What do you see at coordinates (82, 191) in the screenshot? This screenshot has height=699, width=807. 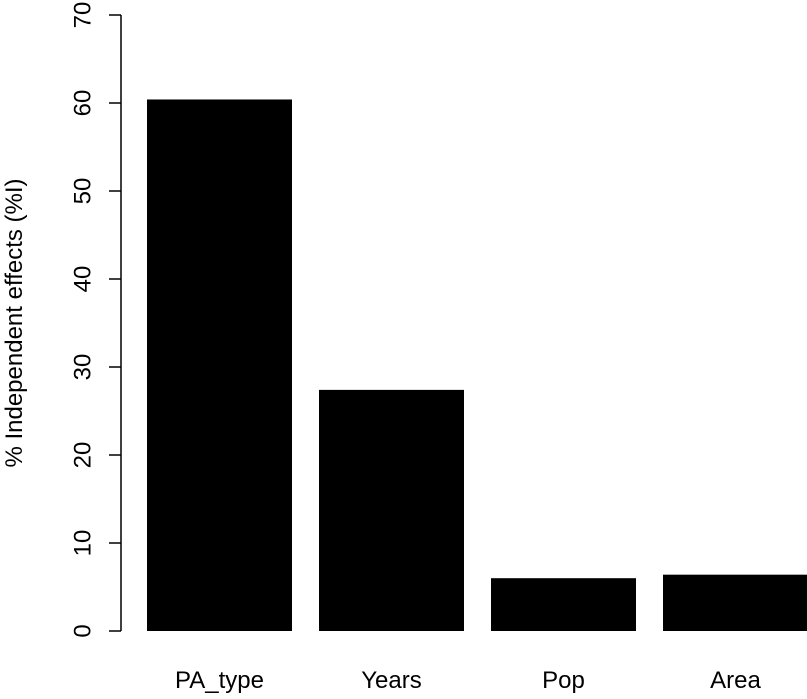 I see `y-tick-label: 50` at bounding box center [82, 191].